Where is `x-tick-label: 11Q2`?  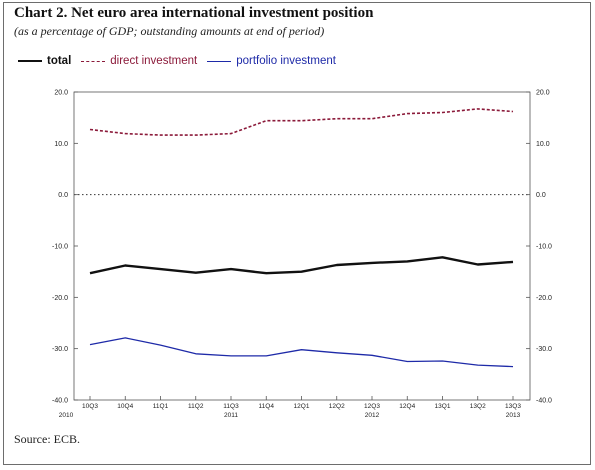 x-tick-label: 11Q2 is located at coordinates (196, 406).